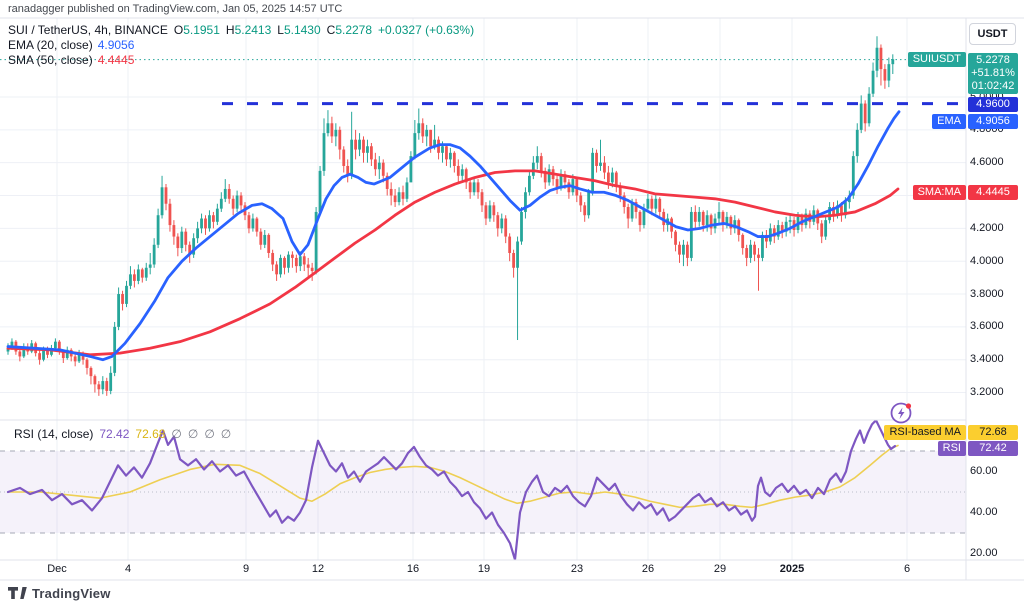  I want to click on sma-label: SMA (50, close), so click(50, 60).